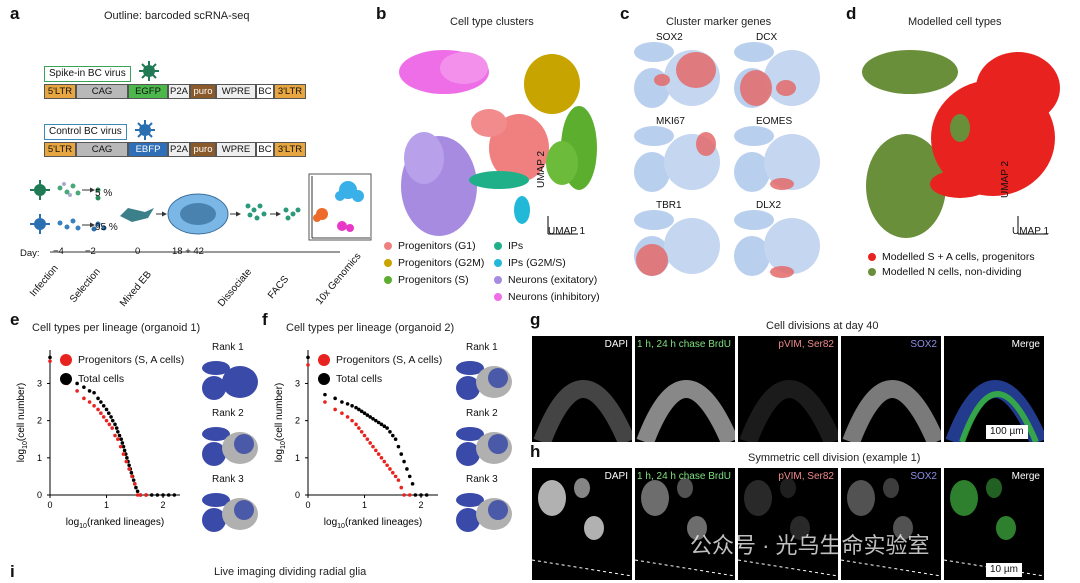  What do you see at coordinates (145, 132) in the screenshot?
I see `control-virus-icon` at bounding box center [145, 132].